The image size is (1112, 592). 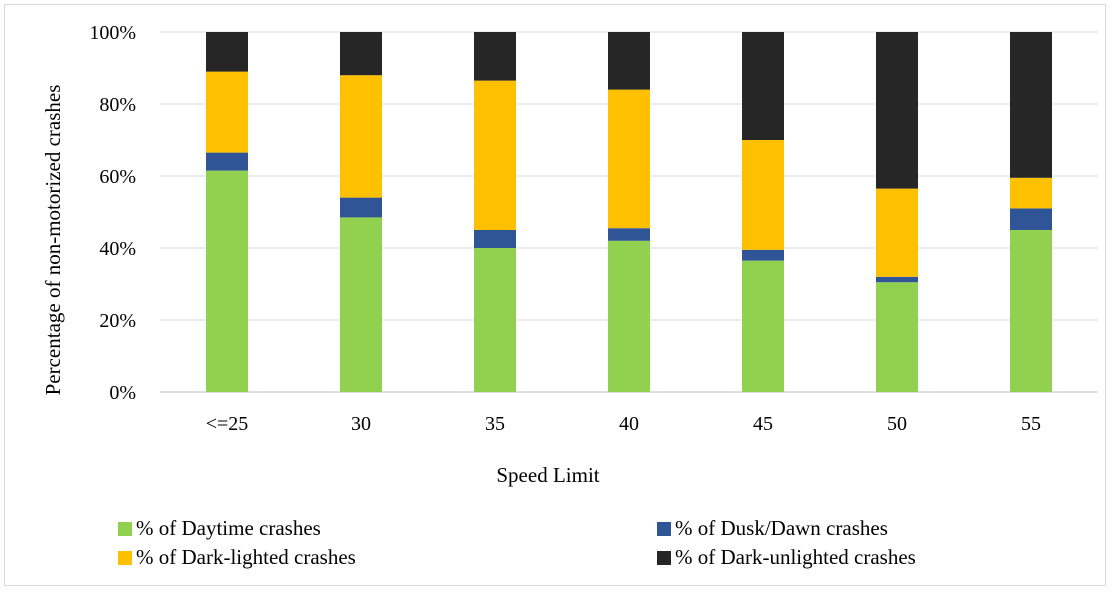 What do you see at coordinates (53, 240) in the screenshot?
I see `y-axis-title: Percentage of non-motorized crashes` at bounding box center [53, 240].